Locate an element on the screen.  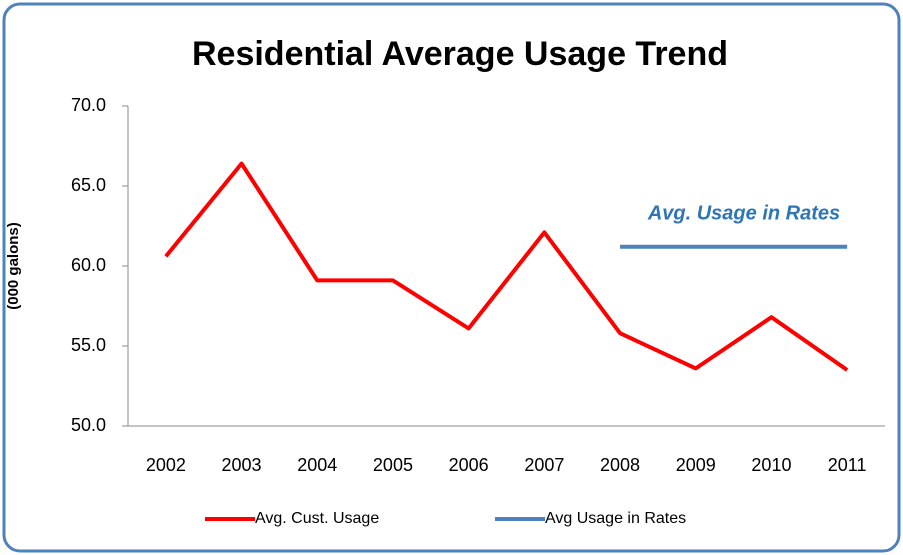
y-axis-label: (000 galons) is located at coordinates (13, 266).